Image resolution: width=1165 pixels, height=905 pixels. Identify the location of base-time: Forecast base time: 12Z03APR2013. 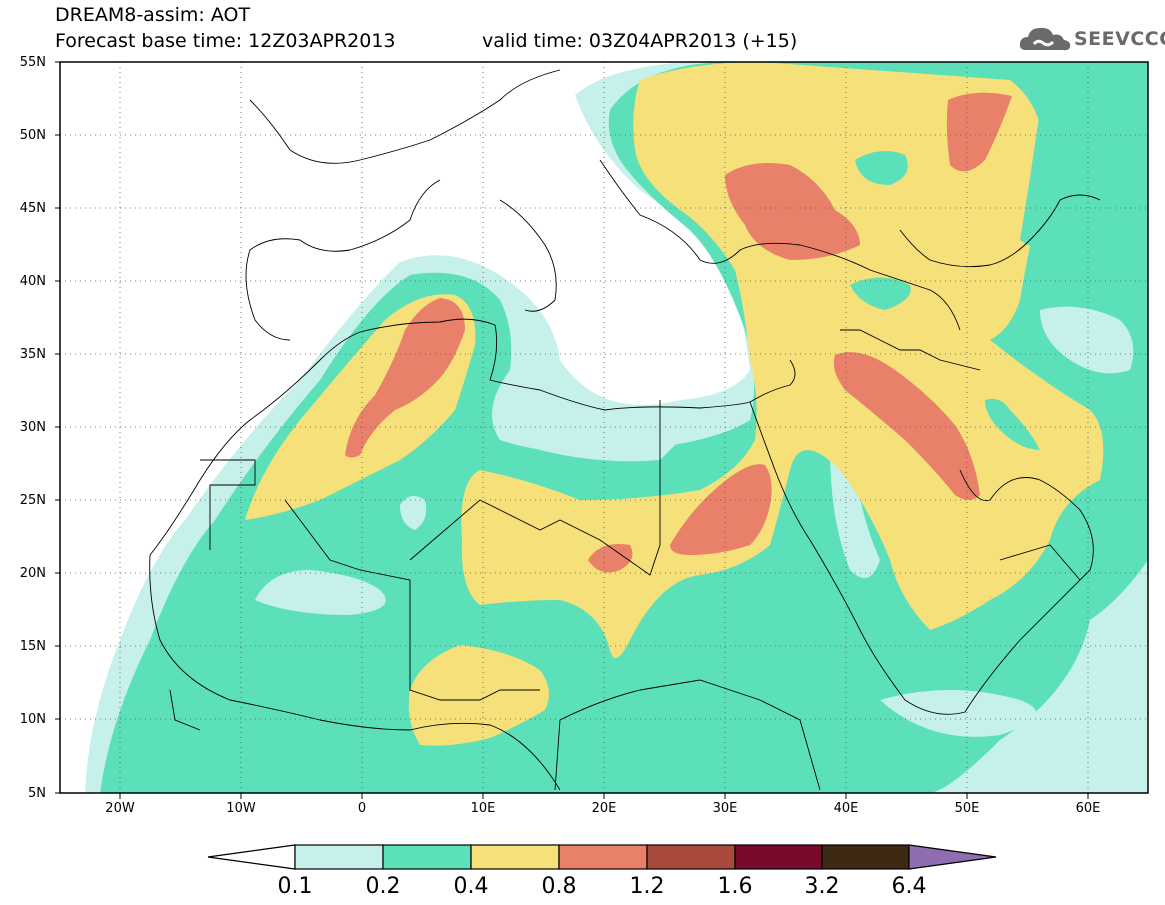
(225, 41).